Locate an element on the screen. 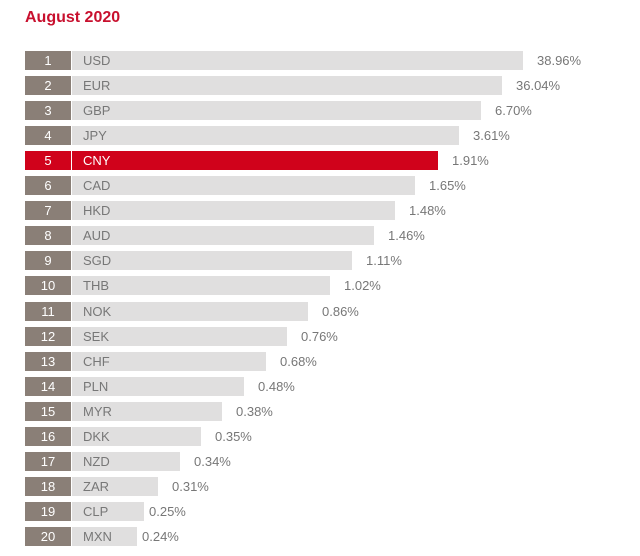 The height and width of the screenshot is (556, 640). value-label: 1.11% is located at coordinates (384, 261).